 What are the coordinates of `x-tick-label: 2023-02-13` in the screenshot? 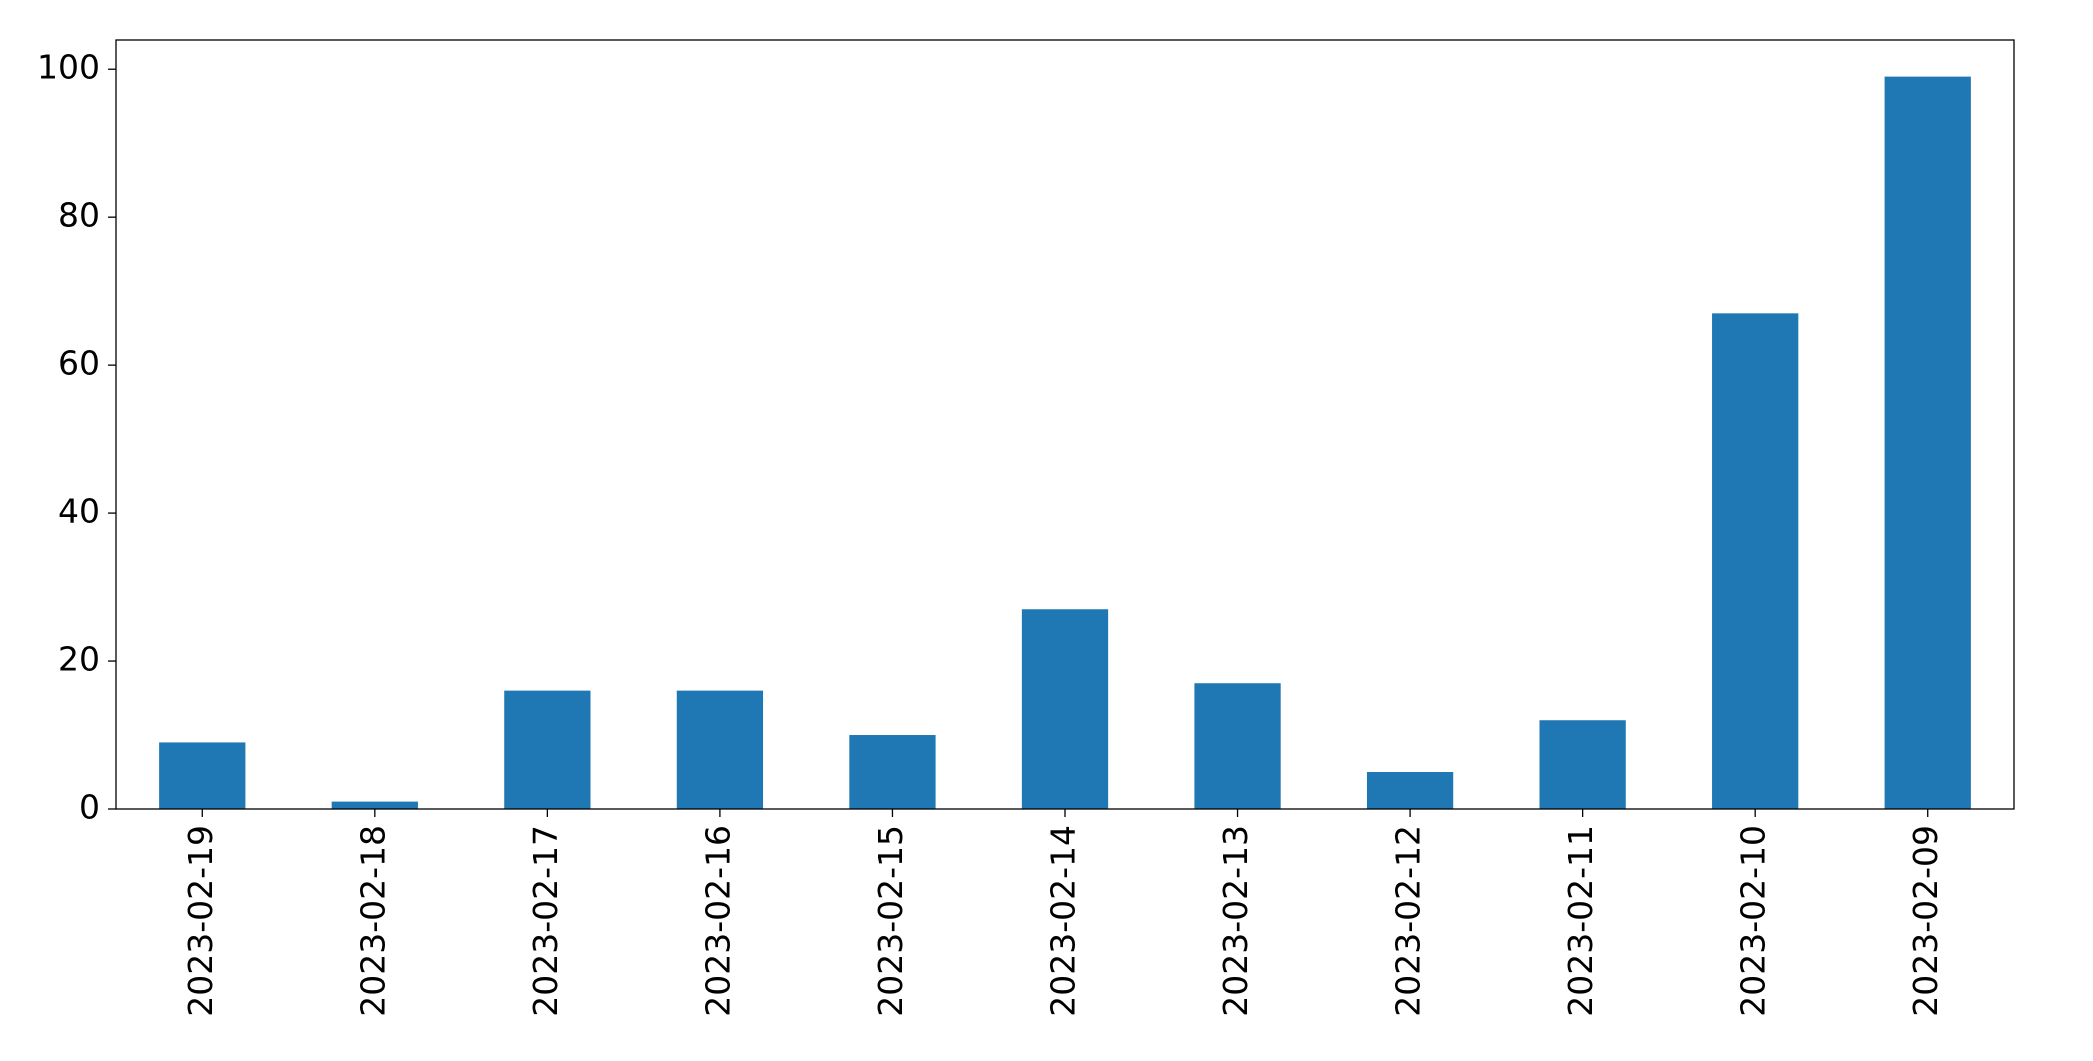 It's located at (1235, 921).